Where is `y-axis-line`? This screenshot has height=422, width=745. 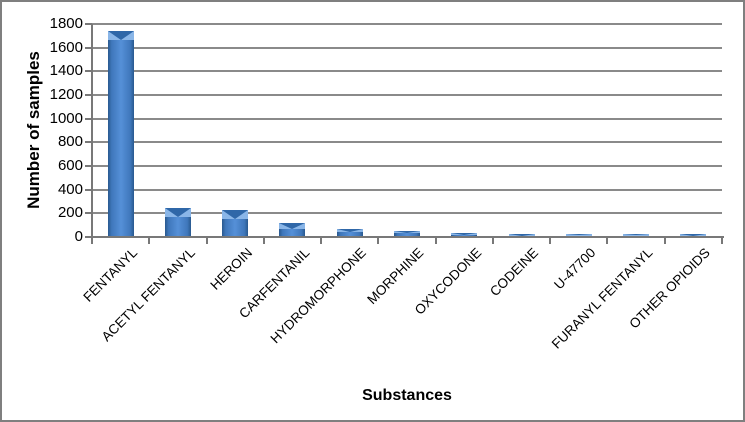 y-axis-line is located at coordinates (92, 131).